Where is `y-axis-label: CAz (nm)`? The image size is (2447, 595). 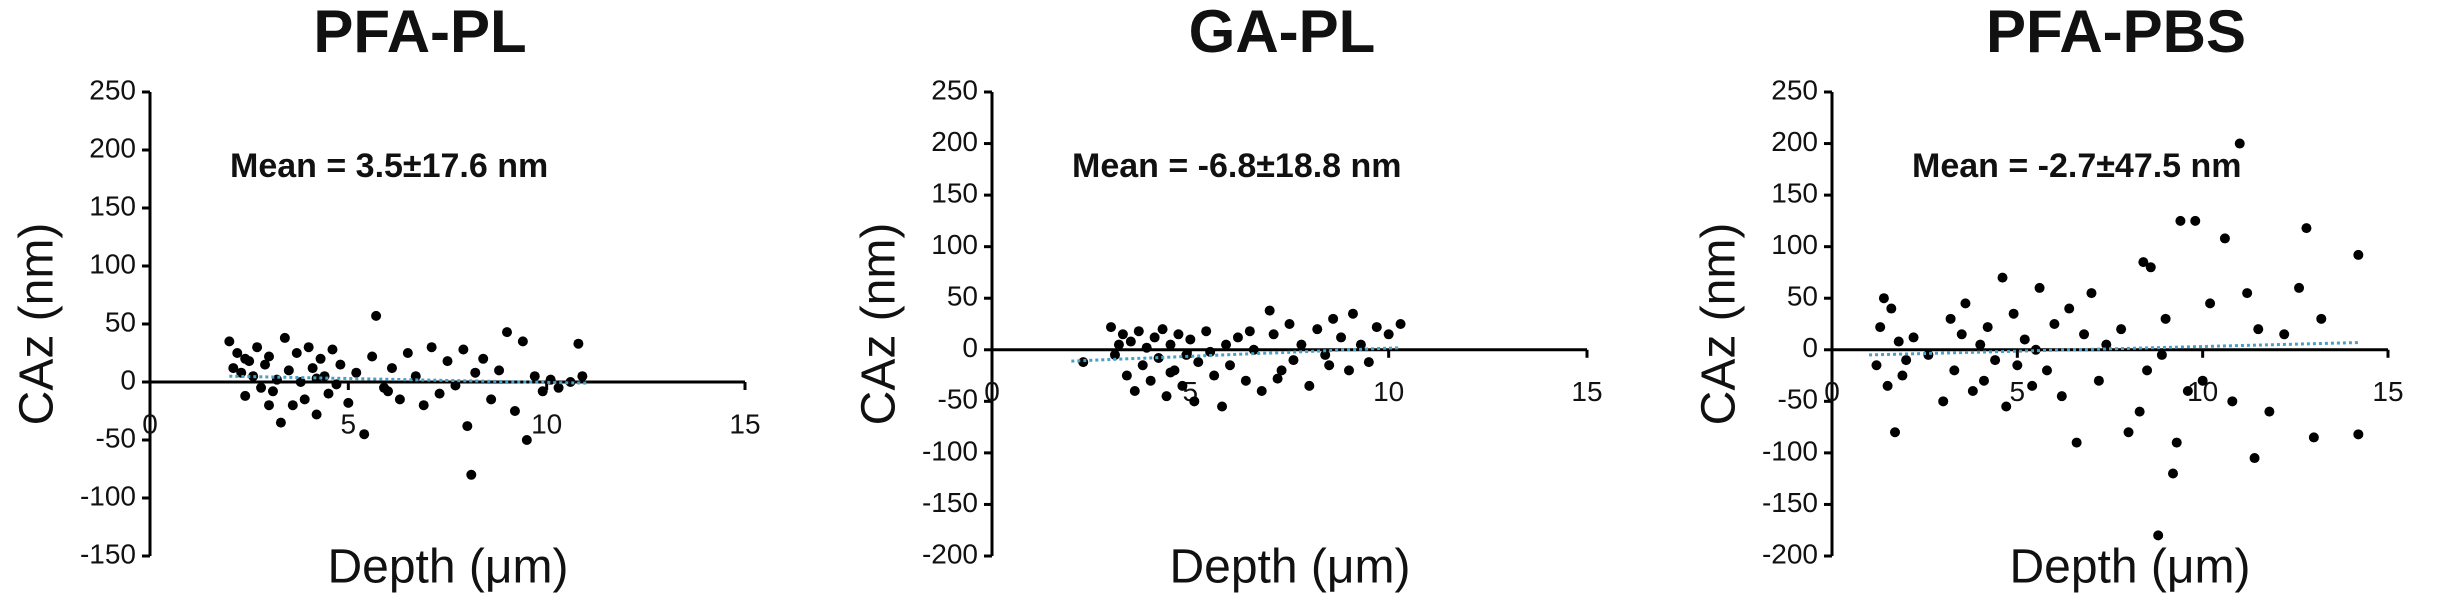
y-axis-label: CAz (nm) is located at coordinates (879, 324).